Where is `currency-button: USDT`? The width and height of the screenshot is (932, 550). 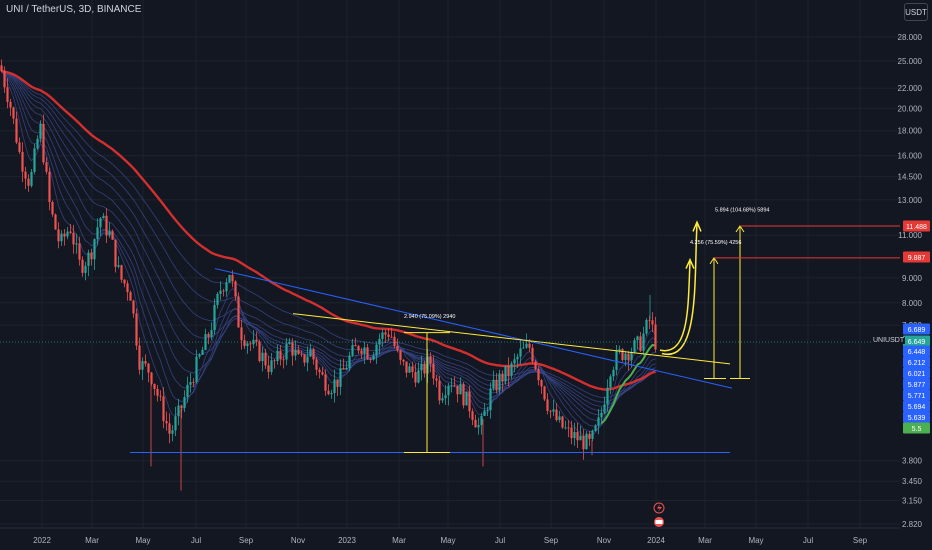
currency-button: USDT is located at coordinates (916, 12).